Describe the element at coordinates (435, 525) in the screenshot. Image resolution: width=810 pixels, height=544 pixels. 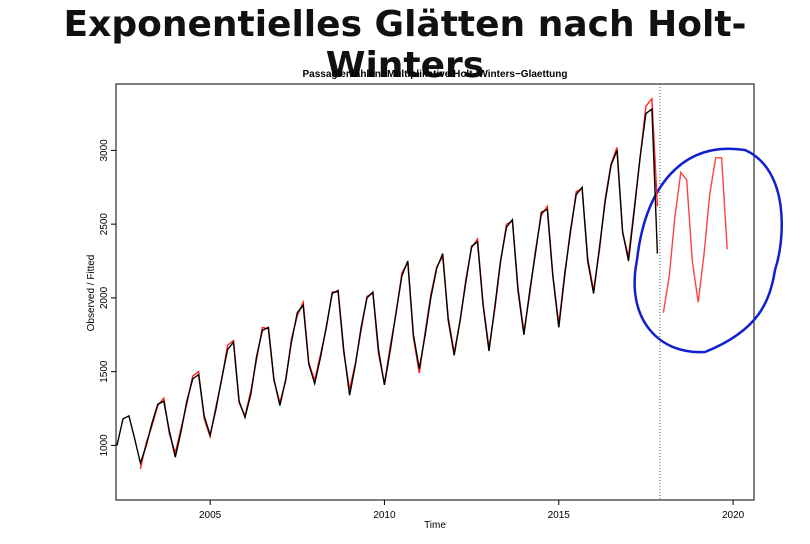
I see `x-axis-label: Time` at that location.